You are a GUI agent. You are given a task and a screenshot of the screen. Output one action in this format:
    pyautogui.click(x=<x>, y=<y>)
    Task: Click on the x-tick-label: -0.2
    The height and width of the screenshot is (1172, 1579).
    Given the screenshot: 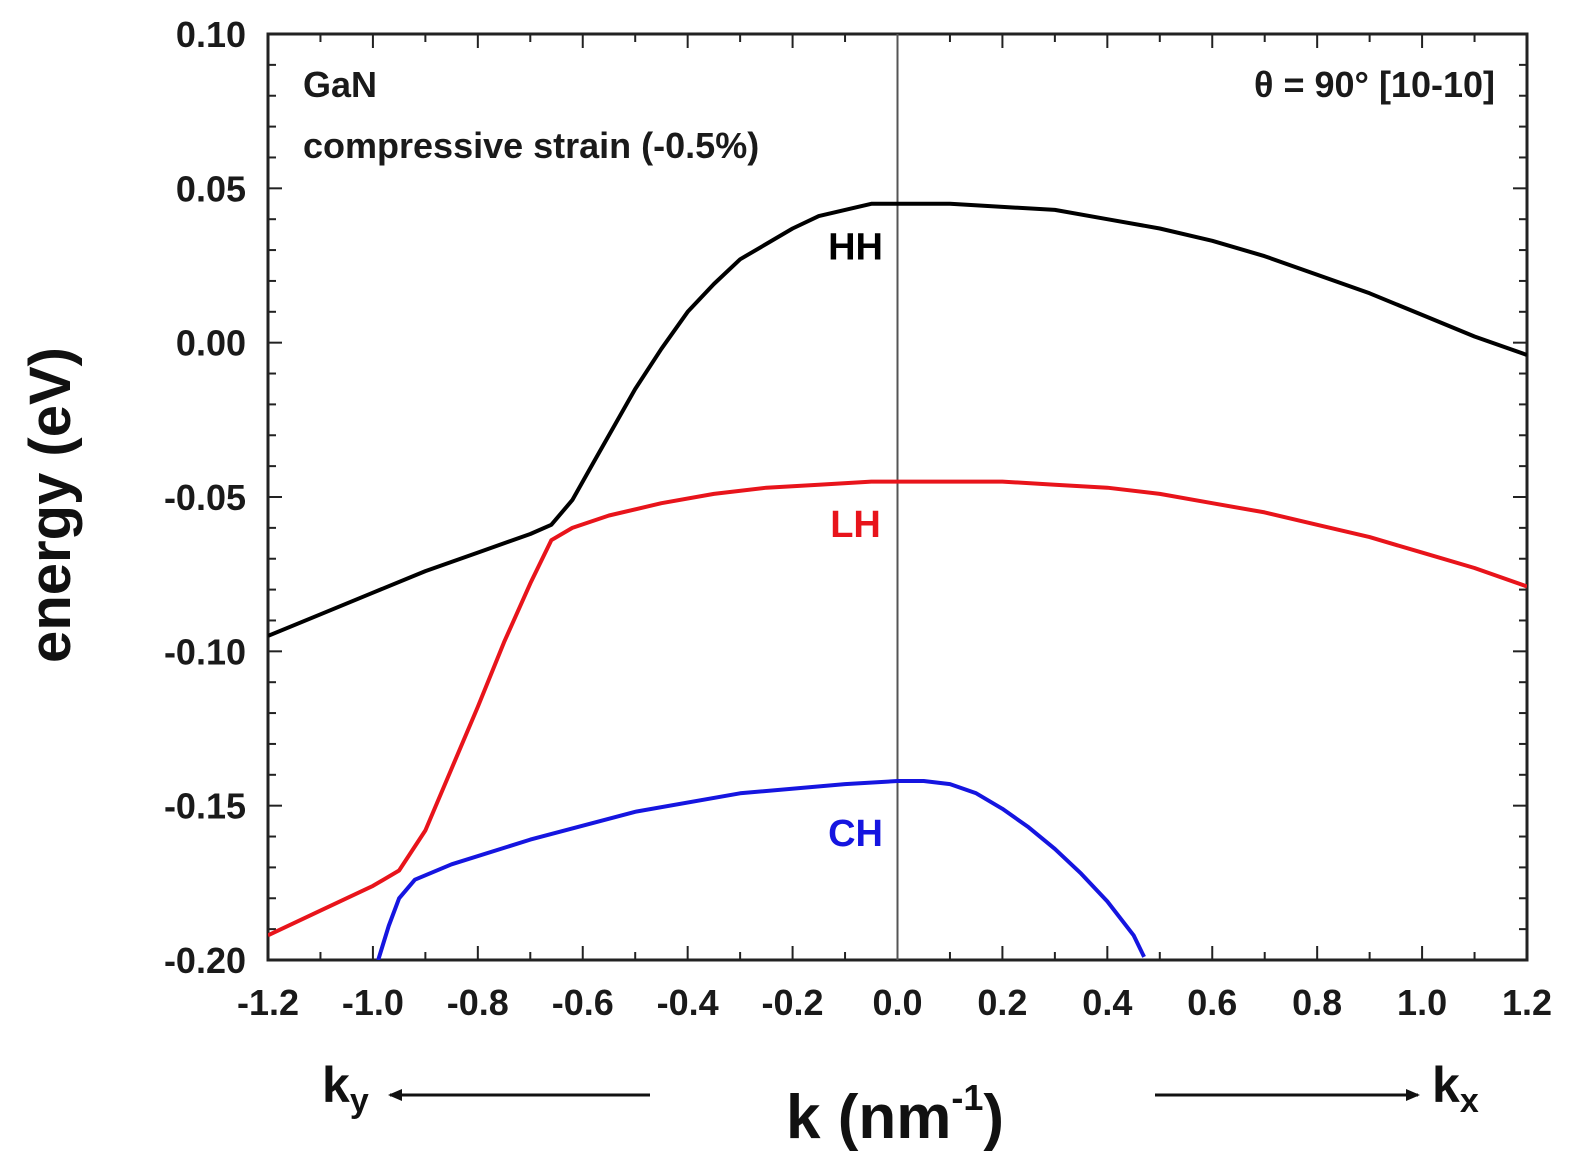 What is the action you would take?
    pyautogui.click(x=793, y=1002)
    